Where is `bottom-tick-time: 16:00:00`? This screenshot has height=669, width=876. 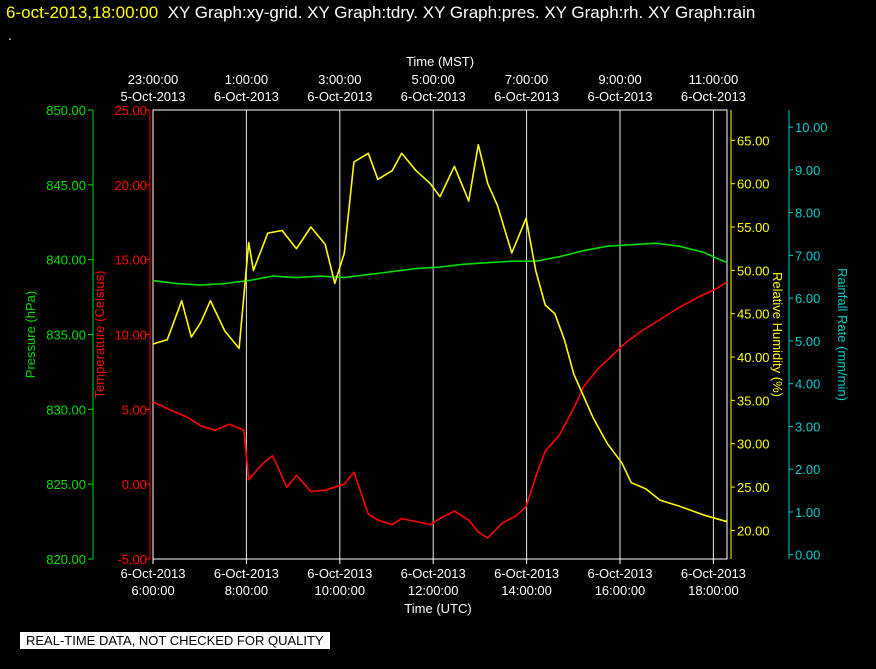
bottom-tick-time: 16:00:00 is located at coordinates (620, 590).